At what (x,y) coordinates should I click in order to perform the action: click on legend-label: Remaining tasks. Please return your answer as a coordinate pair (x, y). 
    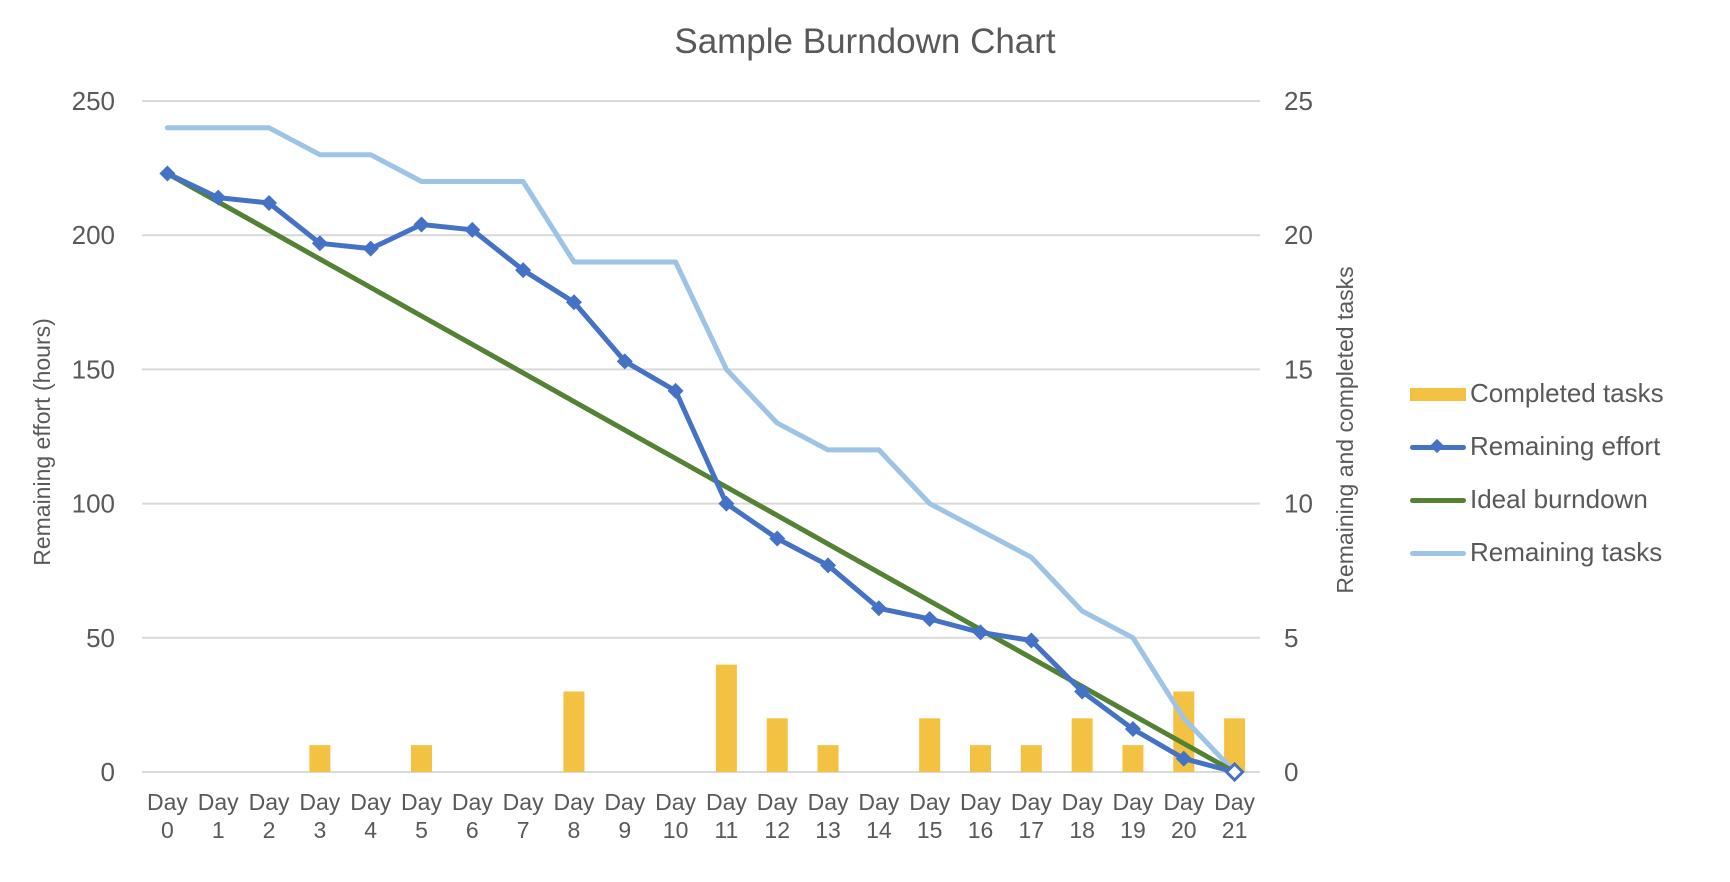
    Looking at the image, I should click on (1566, 552).